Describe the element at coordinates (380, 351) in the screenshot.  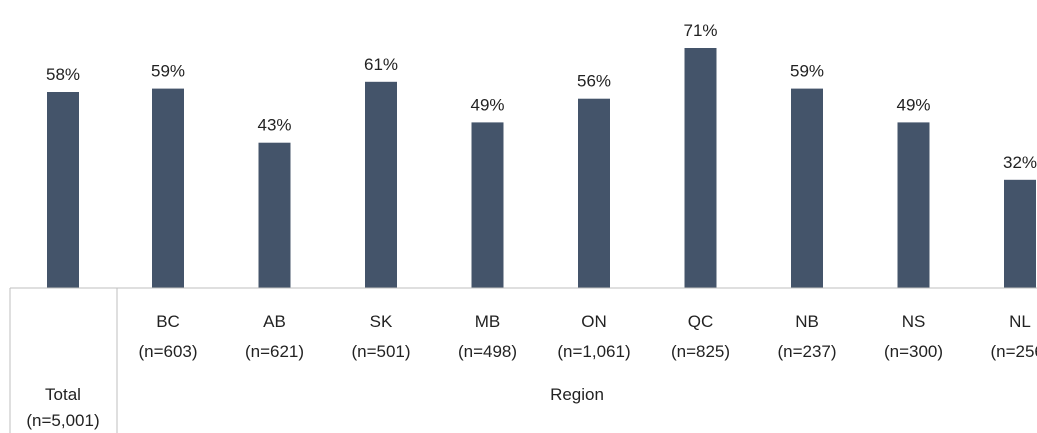
I see `category-n-sk: (n=501)` at that location.